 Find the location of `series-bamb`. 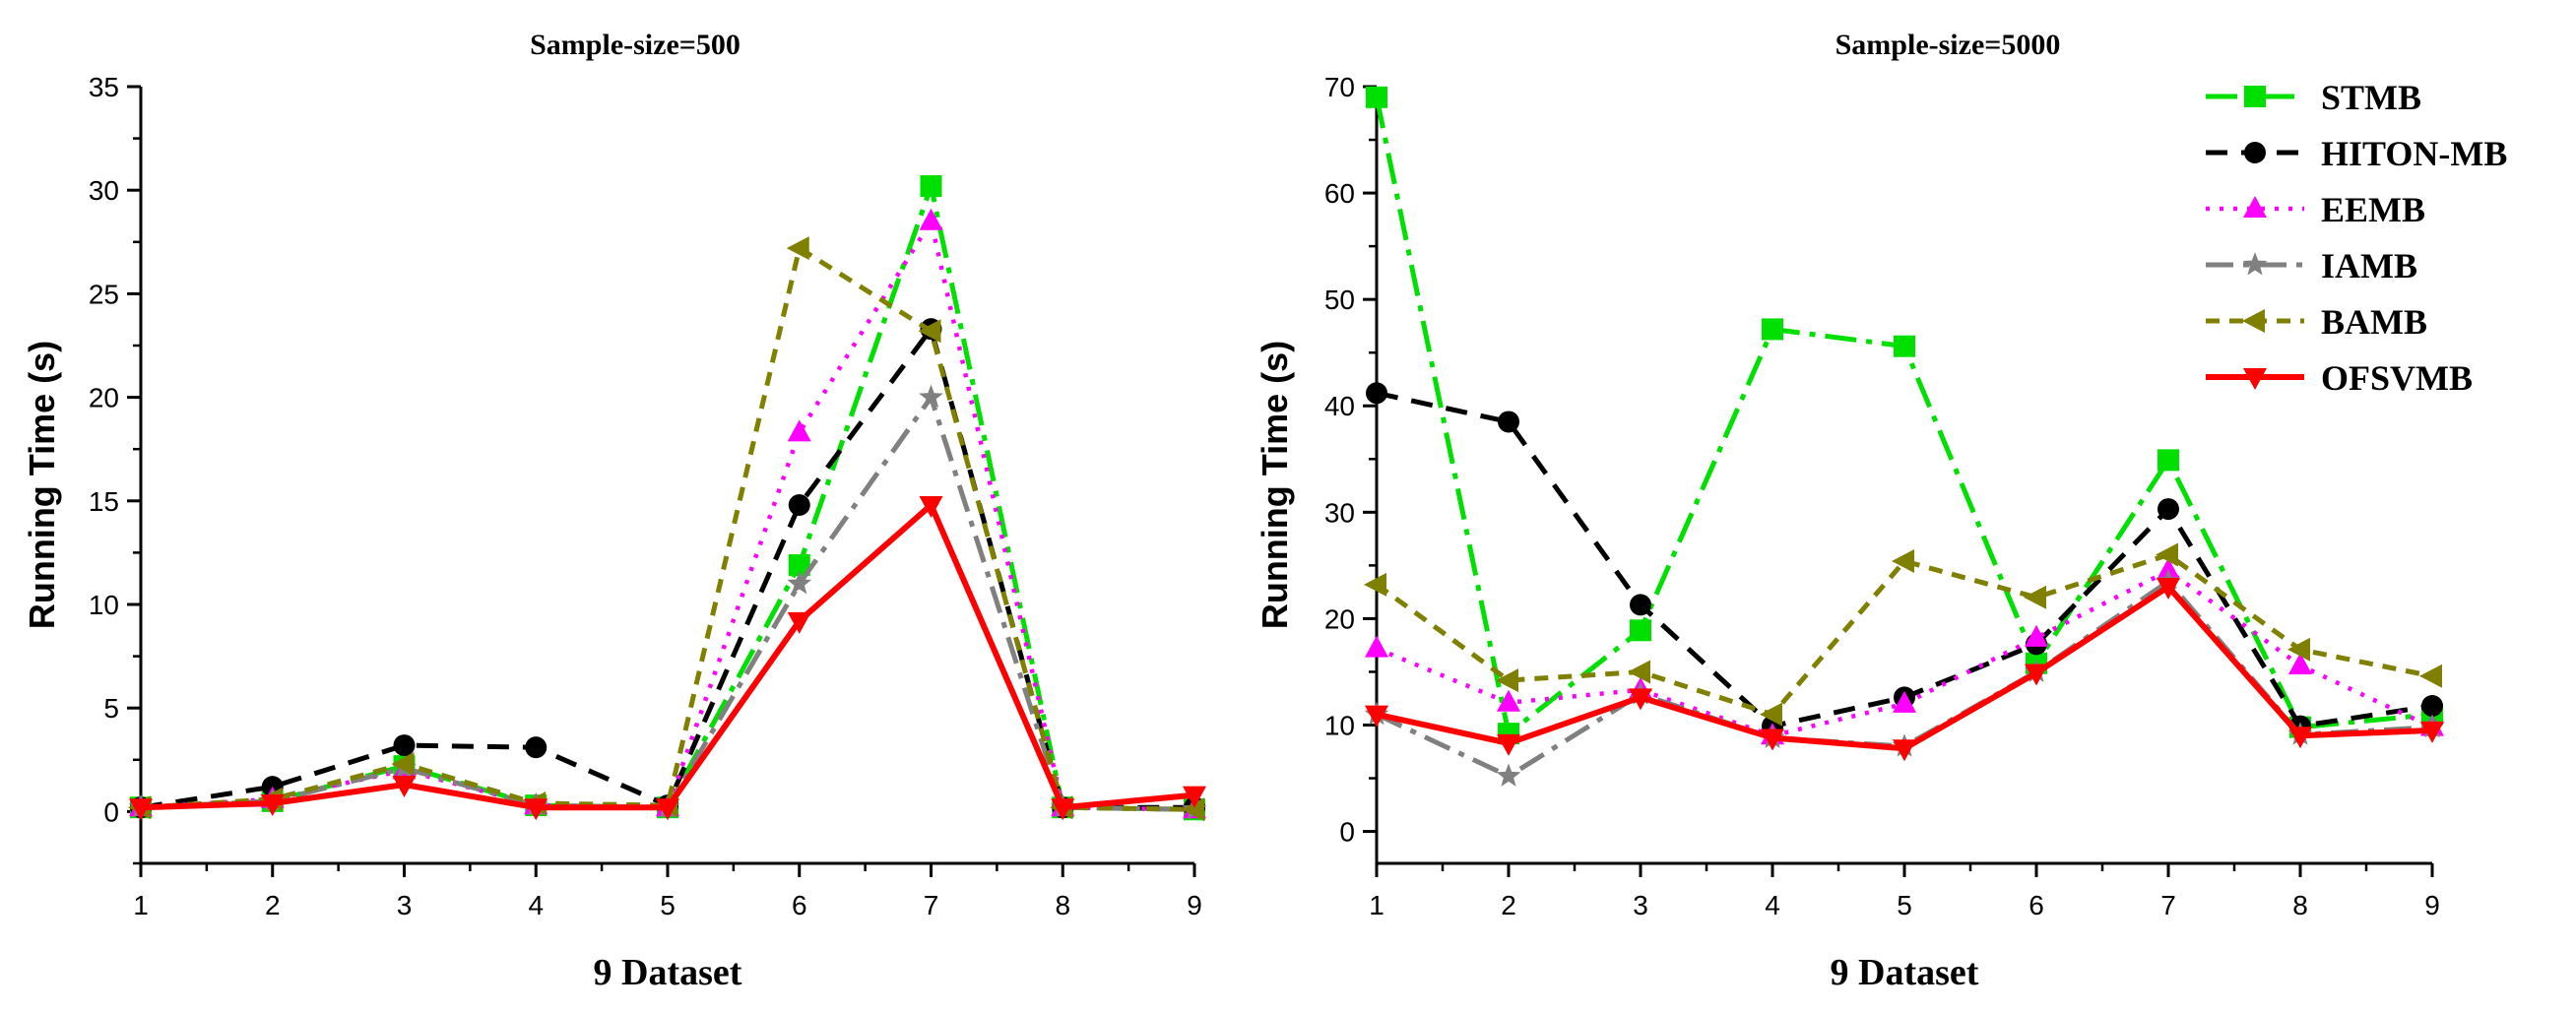

series-bamb is located at coordinates (1903, 634).